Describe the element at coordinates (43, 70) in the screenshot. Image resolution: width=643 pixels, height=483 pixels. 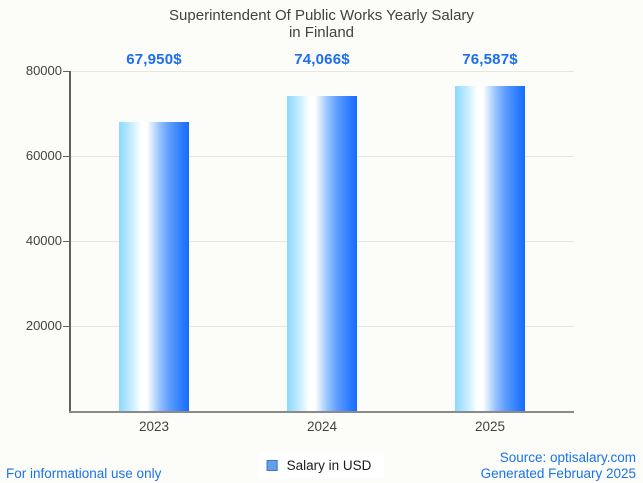
I see `y-axis-label-80000: 80000` at that location.